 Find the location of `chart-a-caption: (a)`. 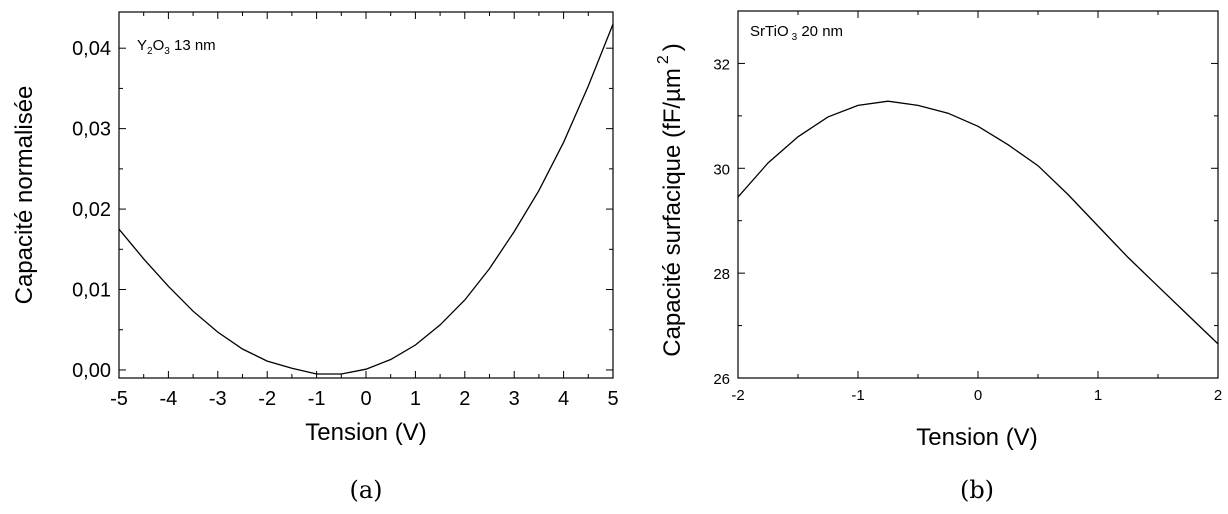

chart-a-caption: (a) is located at coordinates (365, 490).